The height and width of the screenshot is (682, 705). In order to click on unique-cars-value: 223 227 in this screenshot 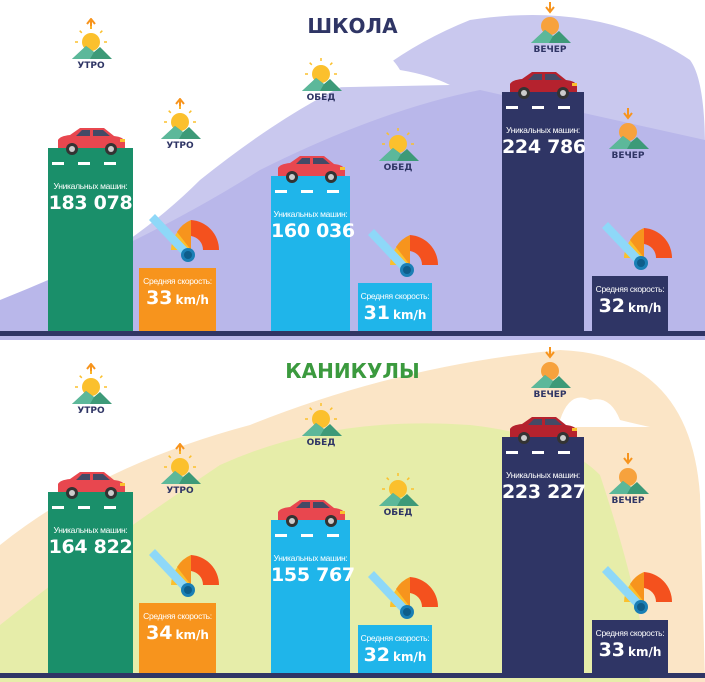, I will do `click(544, 492)`.